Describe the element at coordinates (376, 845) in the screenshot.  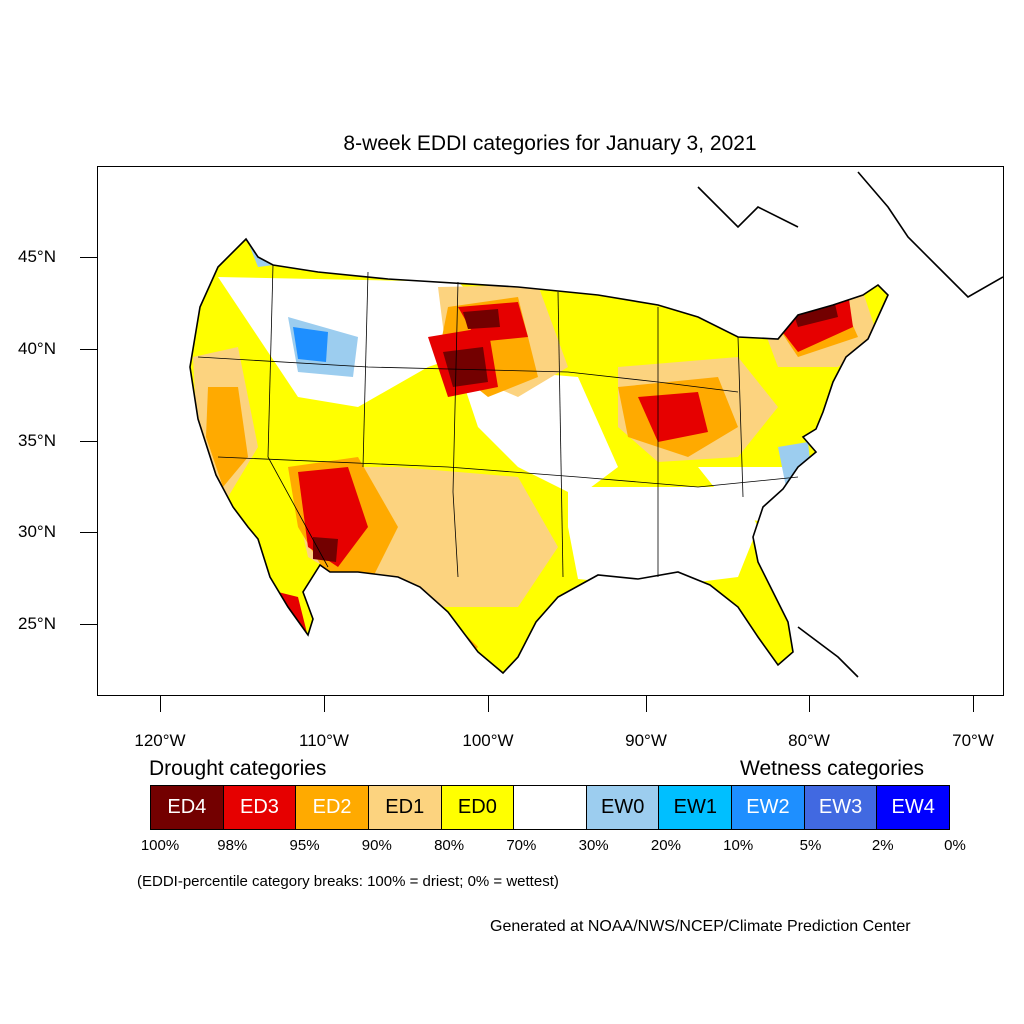
I see `legend-break-label: 90%` at that location.